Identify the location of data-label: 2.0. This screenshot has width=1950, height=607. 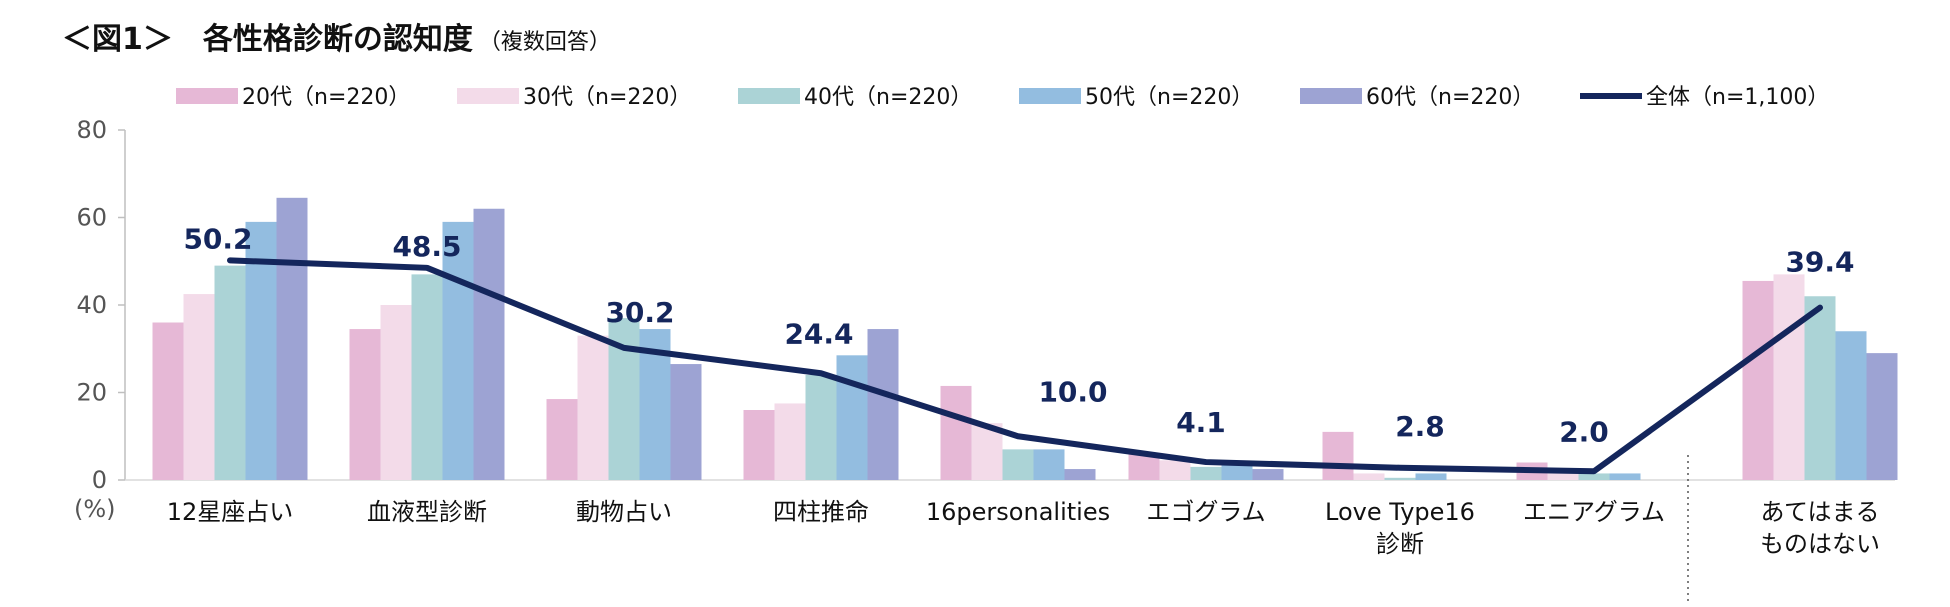
(1584, 431).